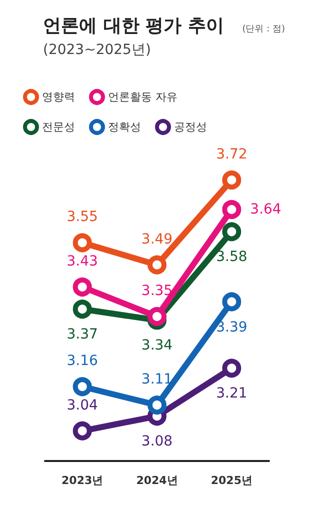 The image size is (324, 521). Describe the element at coordinates (232, 154) in the screenshot. I see `data-label: 3.72` at that location.